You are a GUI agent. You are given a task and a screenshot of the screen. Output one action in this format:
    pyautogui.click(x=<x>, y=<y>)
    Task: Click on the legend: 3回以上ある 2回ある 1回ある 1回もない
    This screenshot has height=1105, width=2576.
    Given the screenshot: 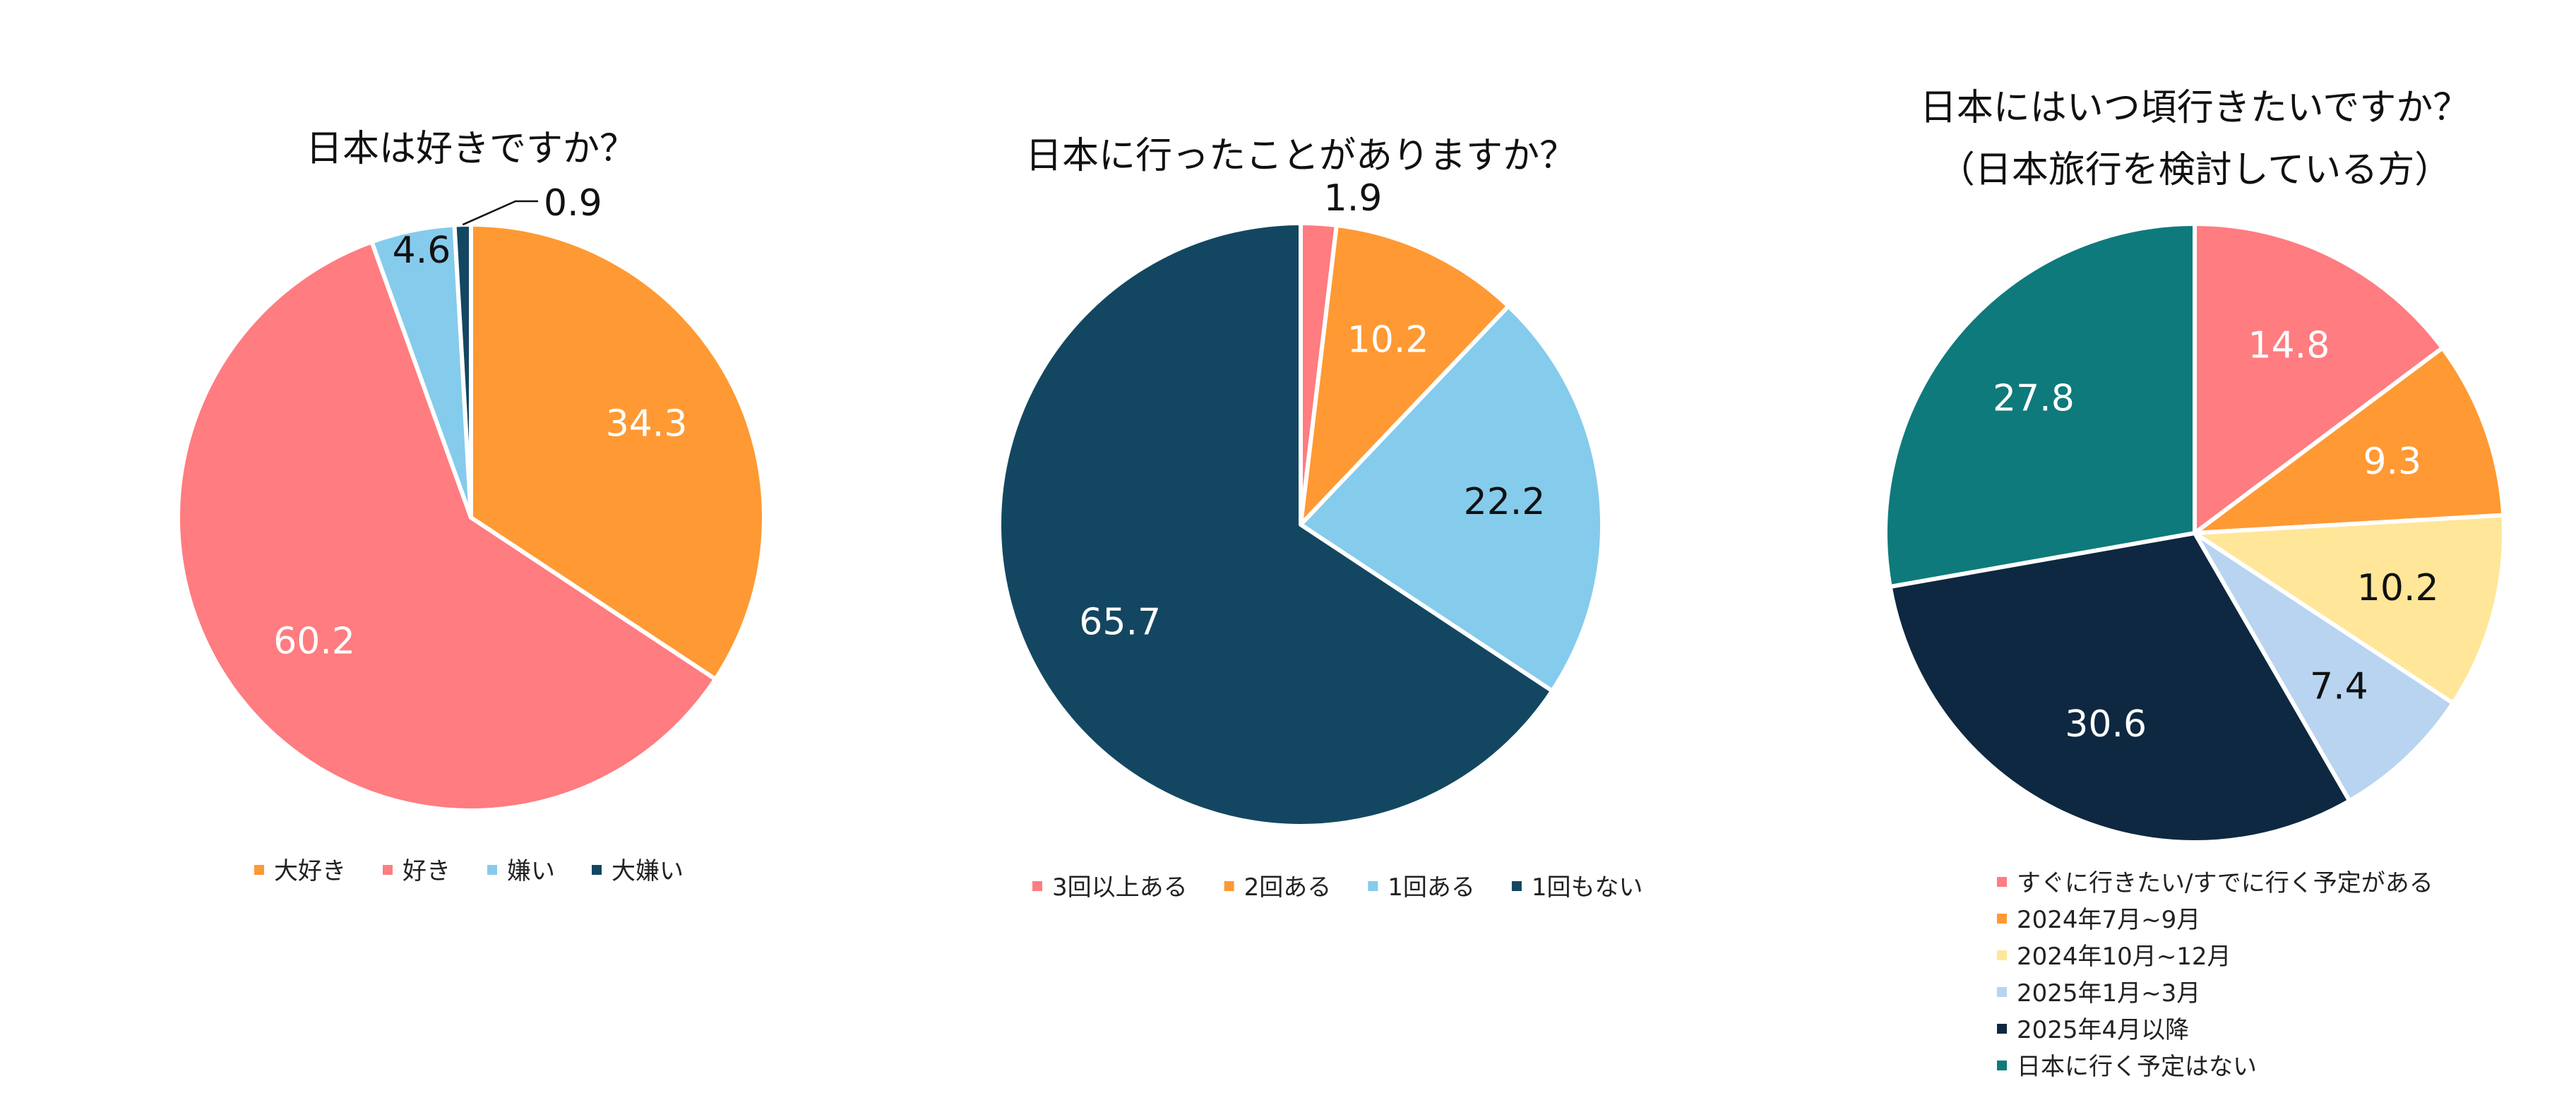 What is the action you would take?
    pyautogui.click(x=1337, y=887)
    